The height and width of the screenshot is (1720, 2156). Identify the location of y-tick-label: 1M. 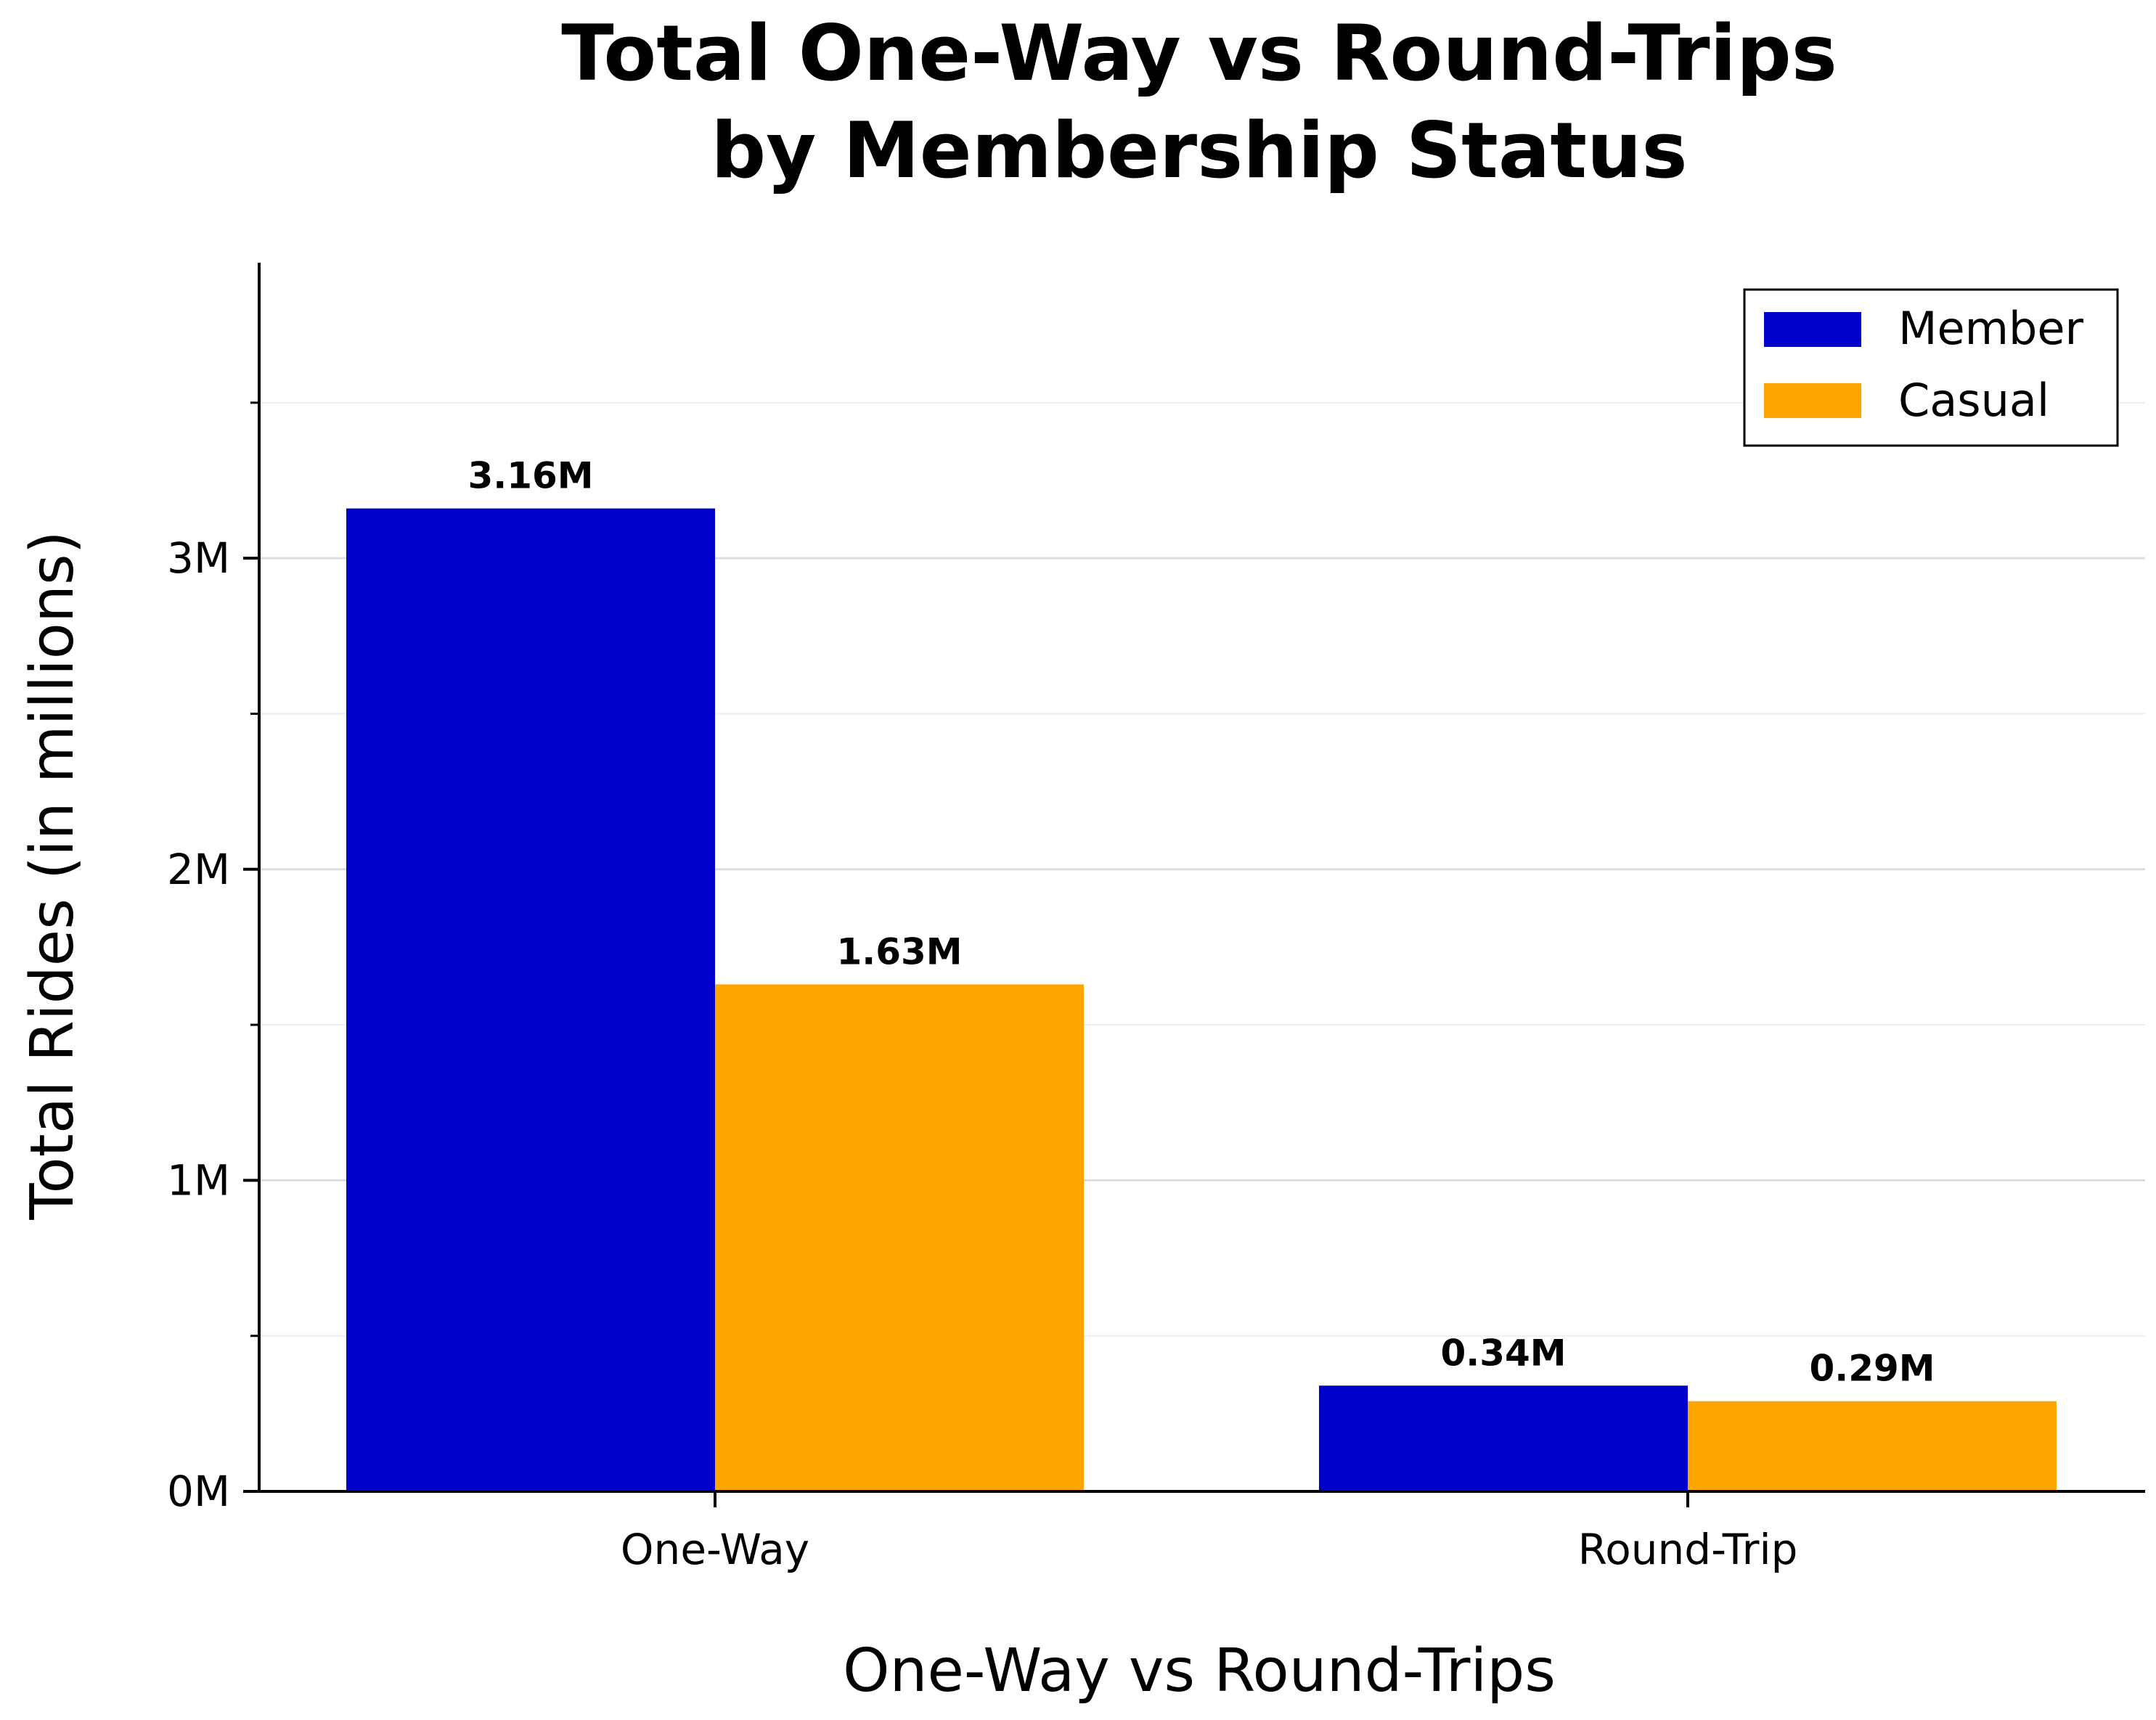
(199, 1180).